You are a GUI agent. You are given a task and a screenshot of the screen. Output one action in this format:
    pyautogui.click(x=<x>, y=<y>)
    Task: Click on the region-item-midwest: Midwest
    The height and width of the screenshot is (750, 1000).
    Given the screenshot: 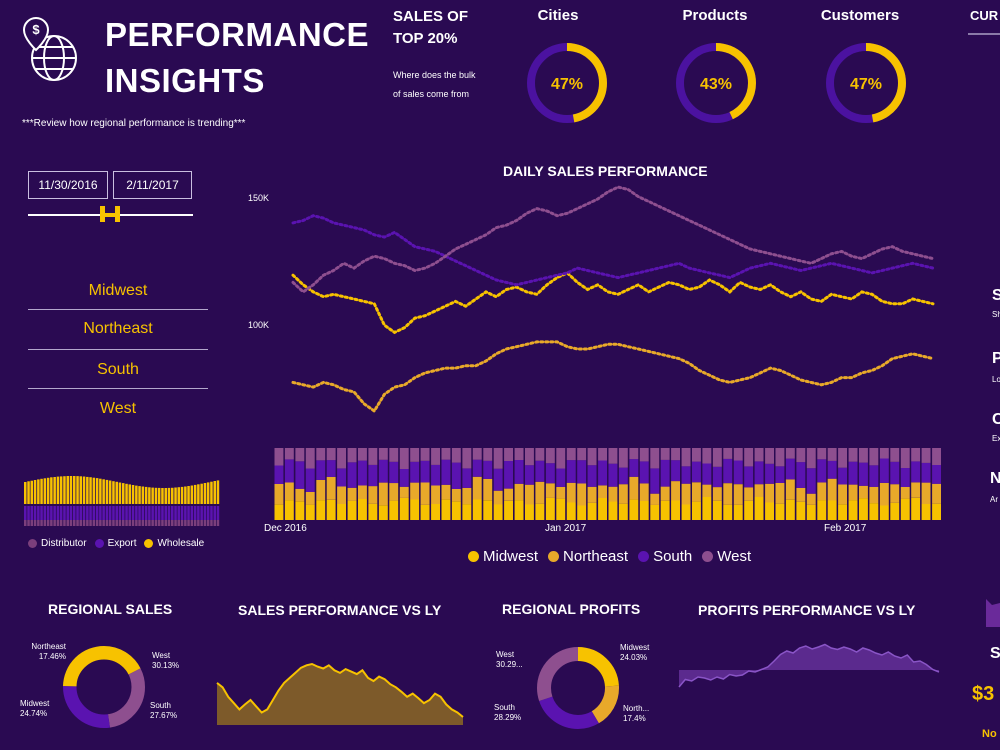 What is the action you would take?
    pyautogui.click(x=118, y=290)
    